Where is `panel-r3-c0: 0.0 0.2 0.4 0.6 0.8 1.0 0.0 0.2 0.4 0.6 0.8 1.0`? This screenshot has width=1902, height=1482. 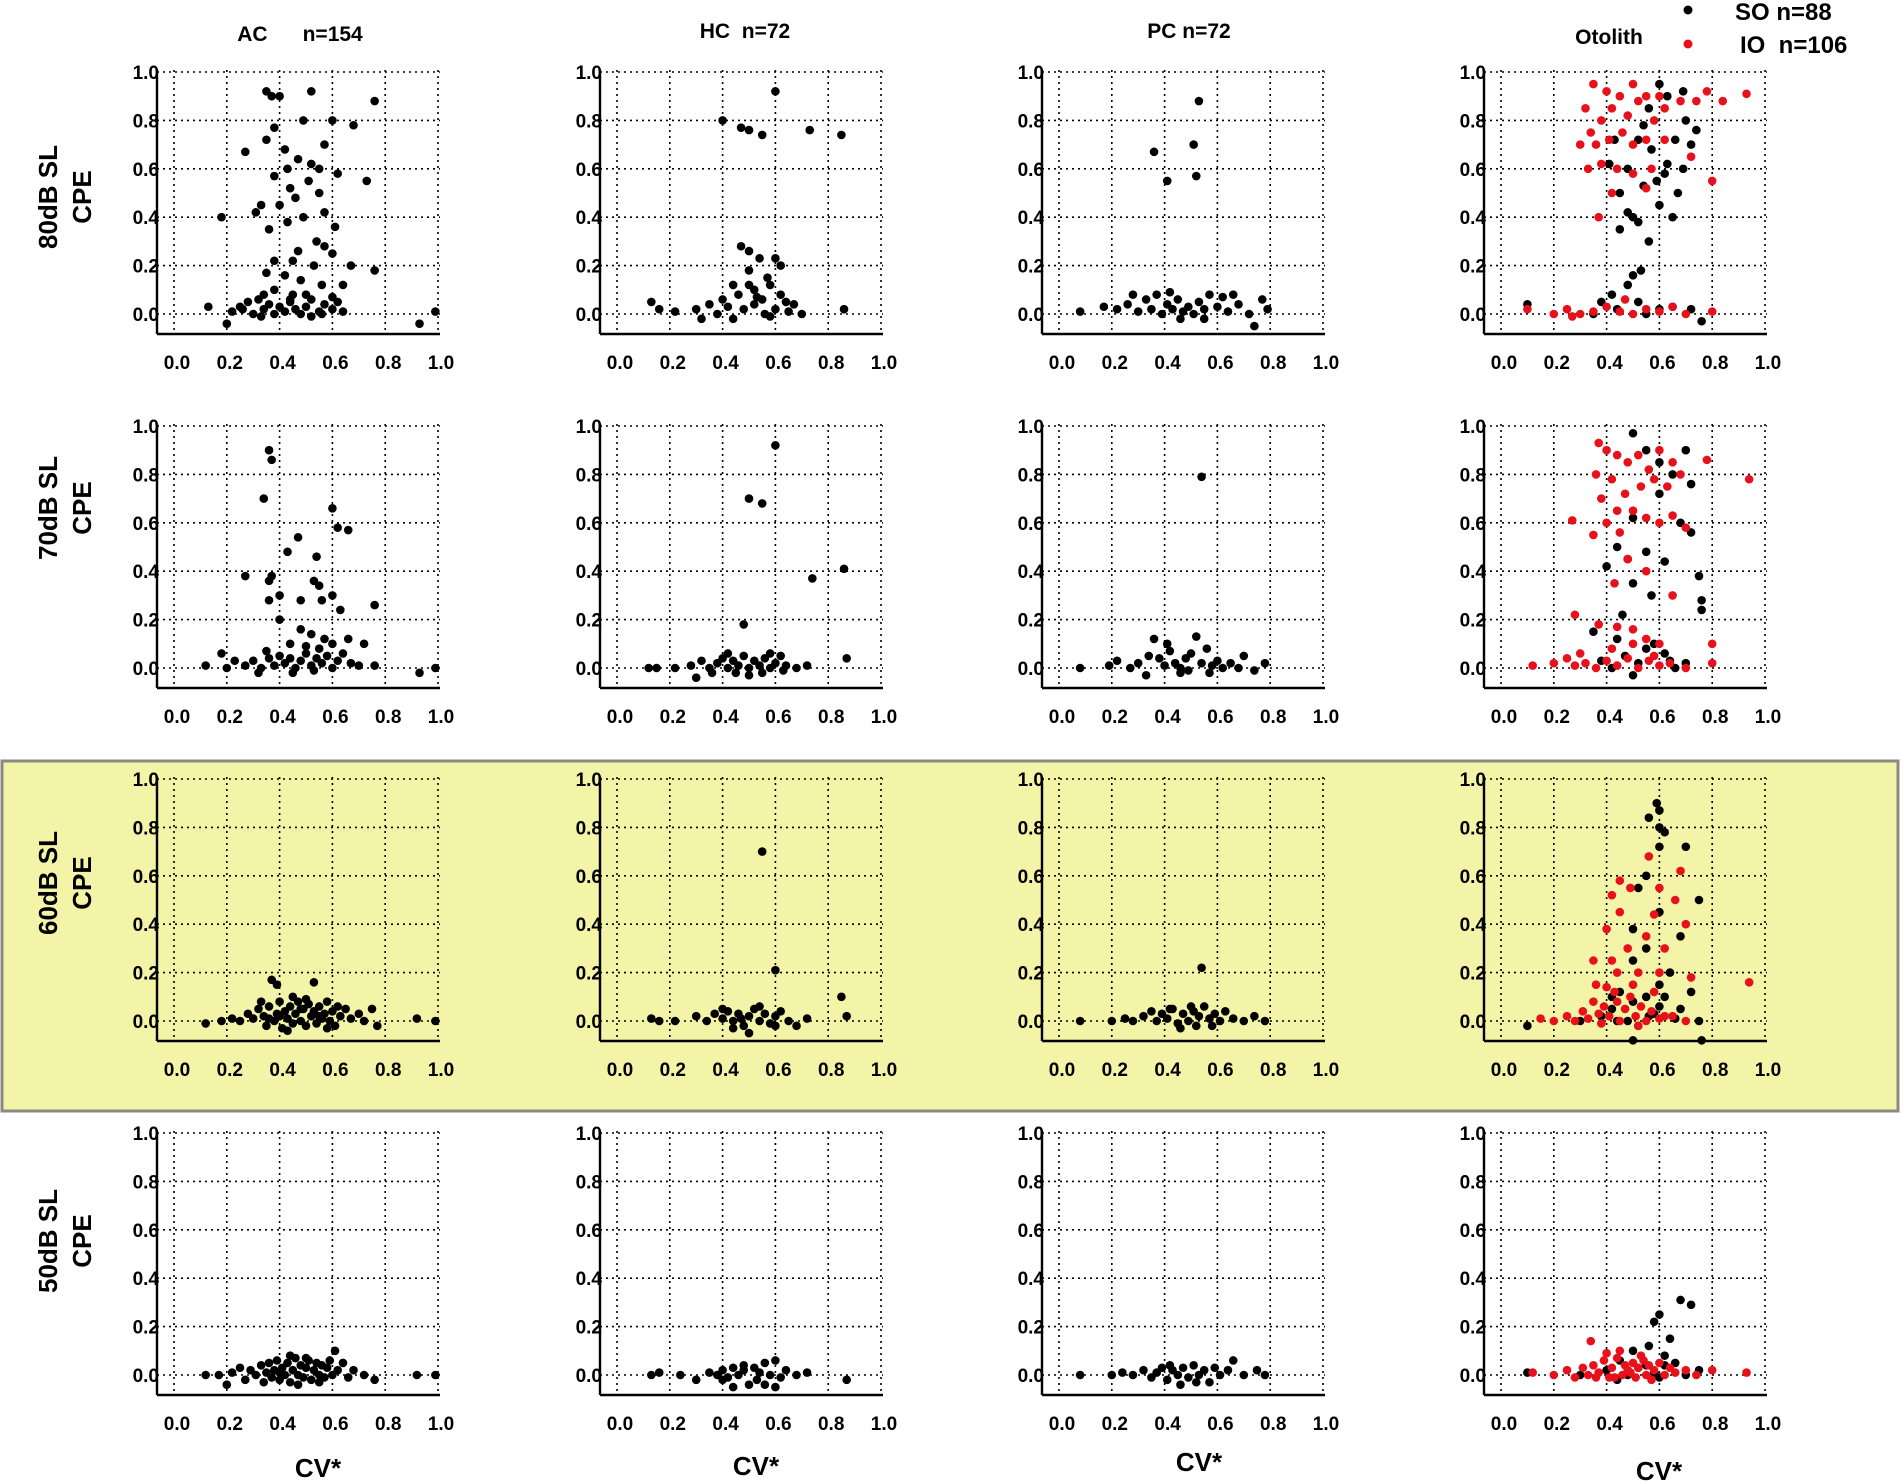 panel-r3-c0: 0.0 0.2 0.4 0.6 0.8 1.0 0.0 0.2 0.4 0.6 0.8 1.0 is located at coordinates (294, 1279).